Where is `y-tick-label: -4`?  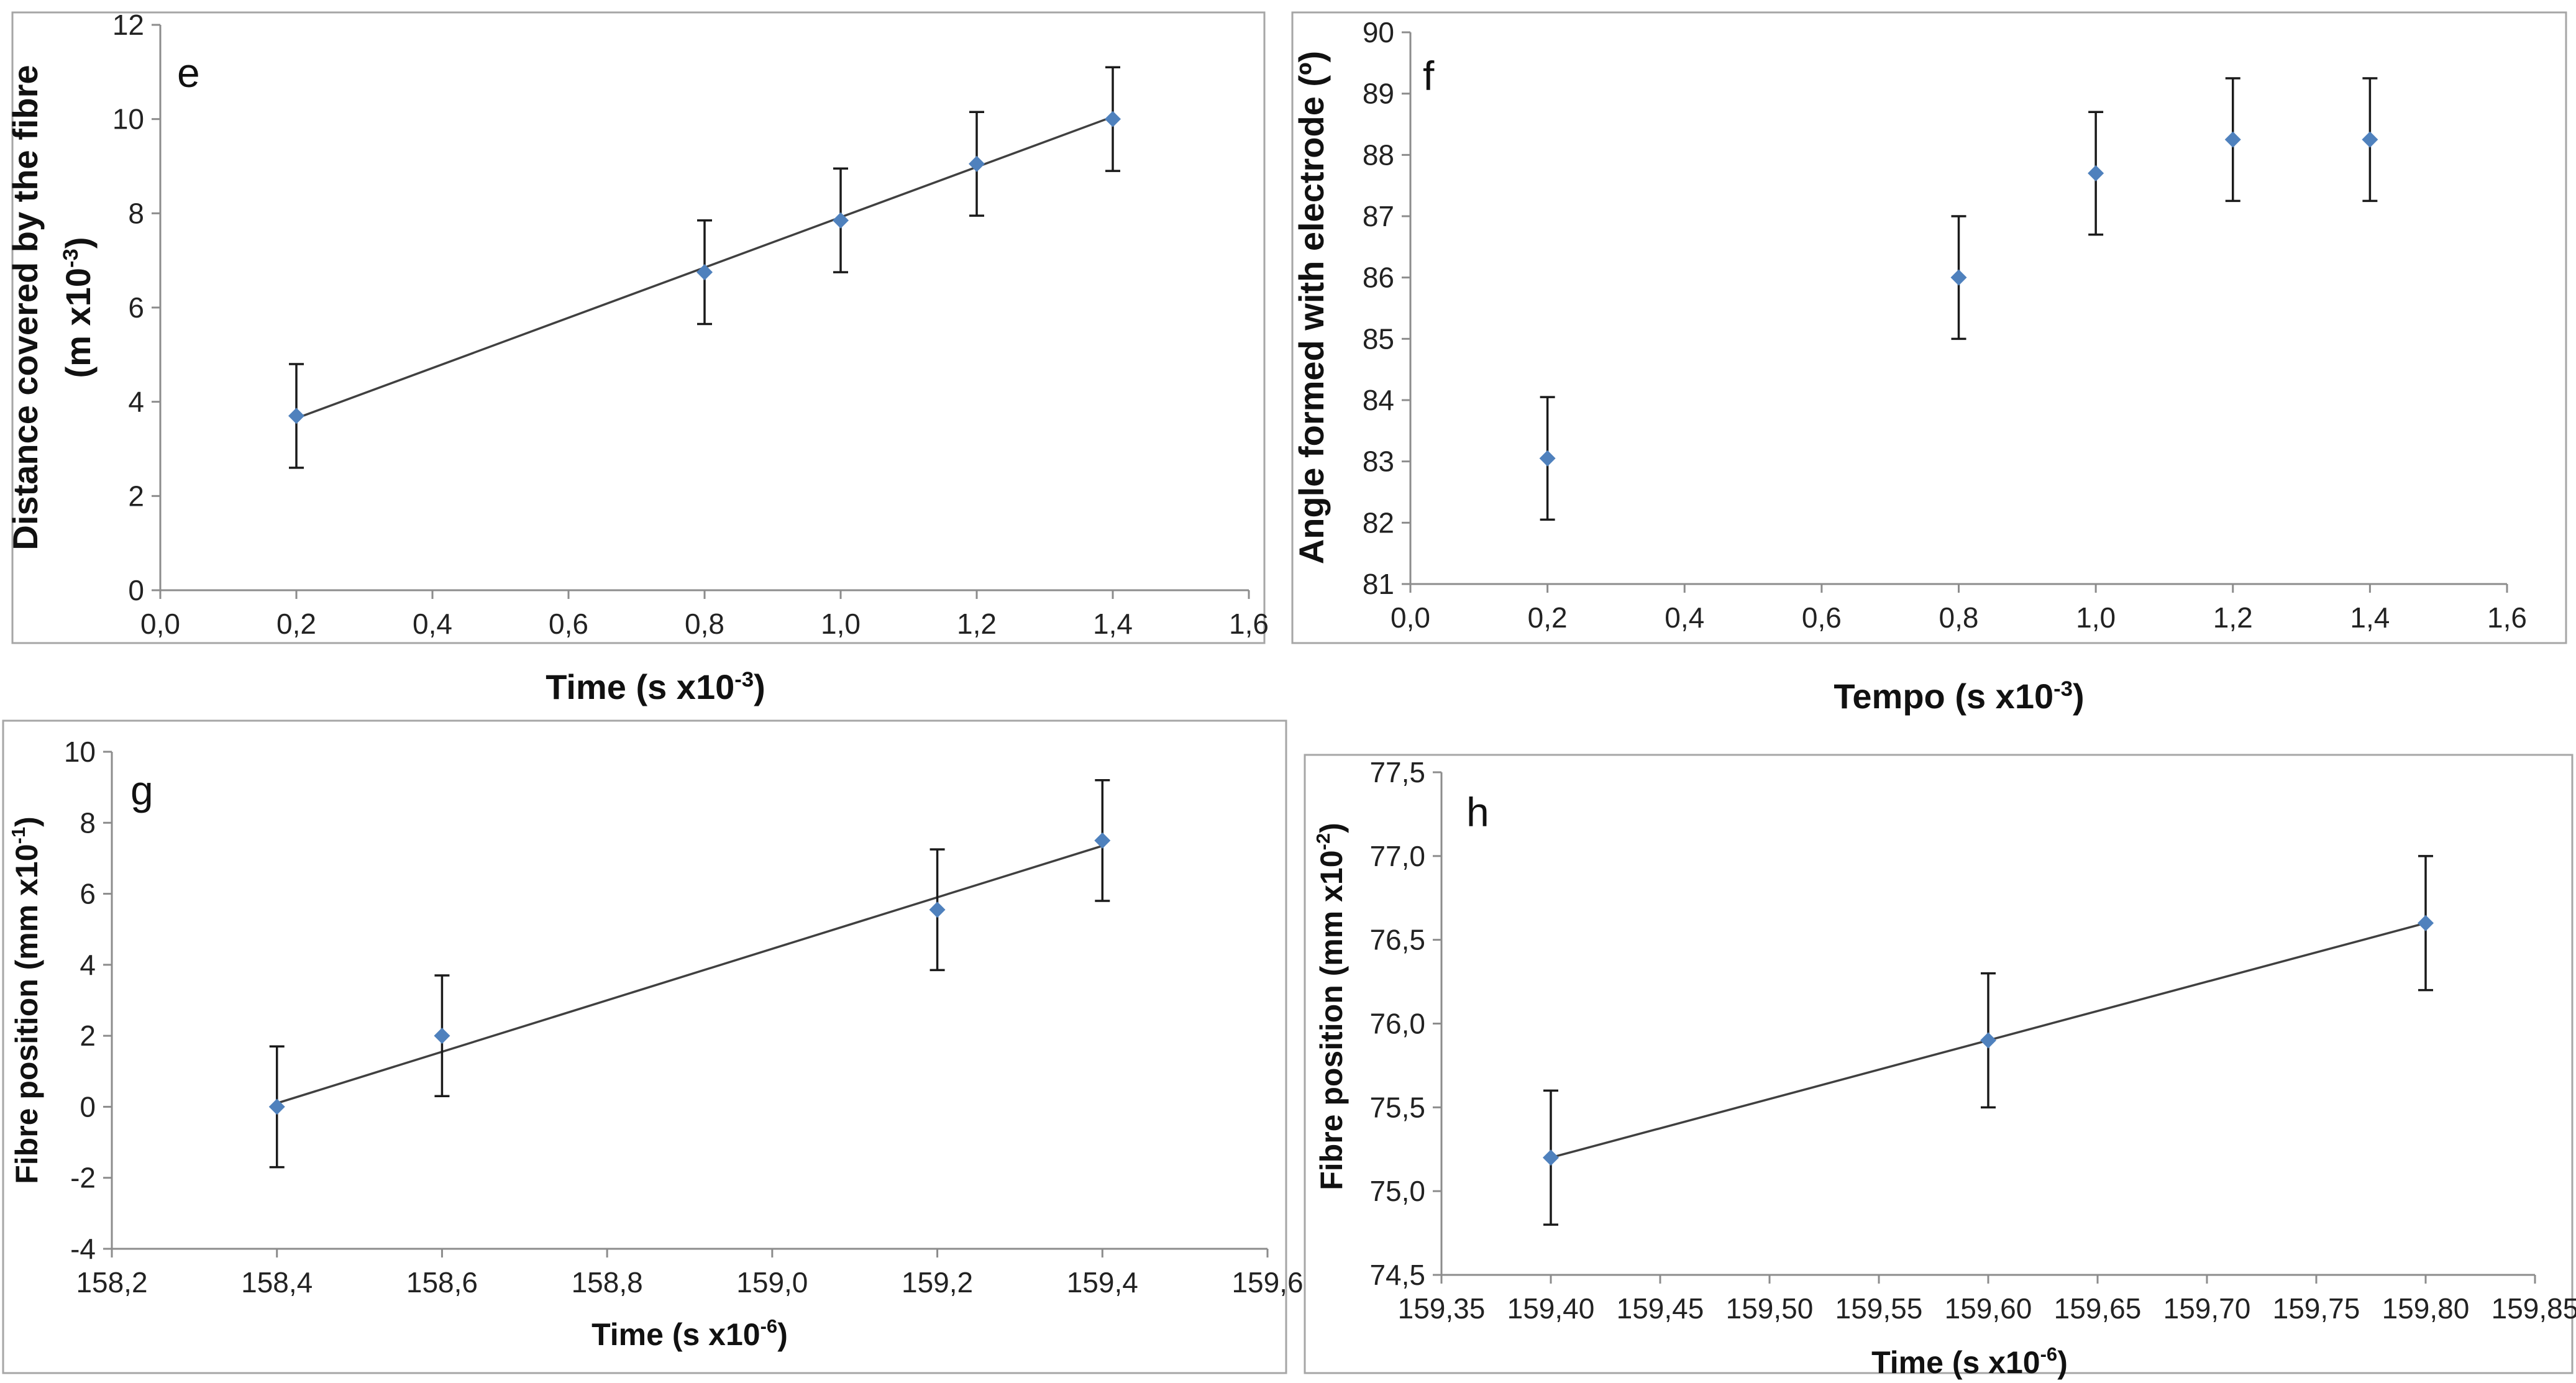 y-tick-label: -4 is located at coordinates (83, 1249).